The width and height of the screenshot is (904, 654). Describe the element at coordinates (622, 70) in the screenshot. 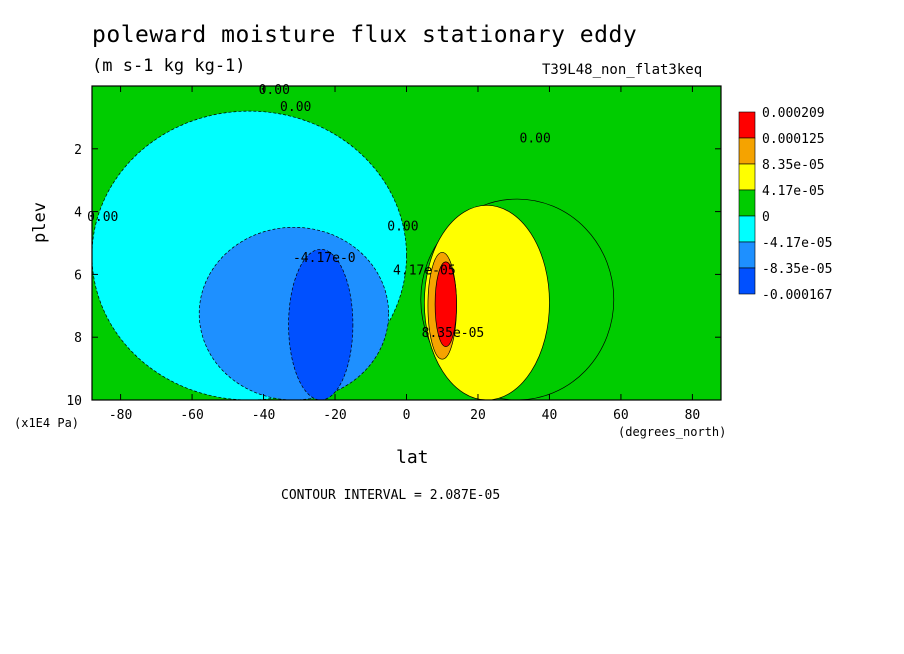

I see `run-label: T39L48_non_flat3keq` at that location.